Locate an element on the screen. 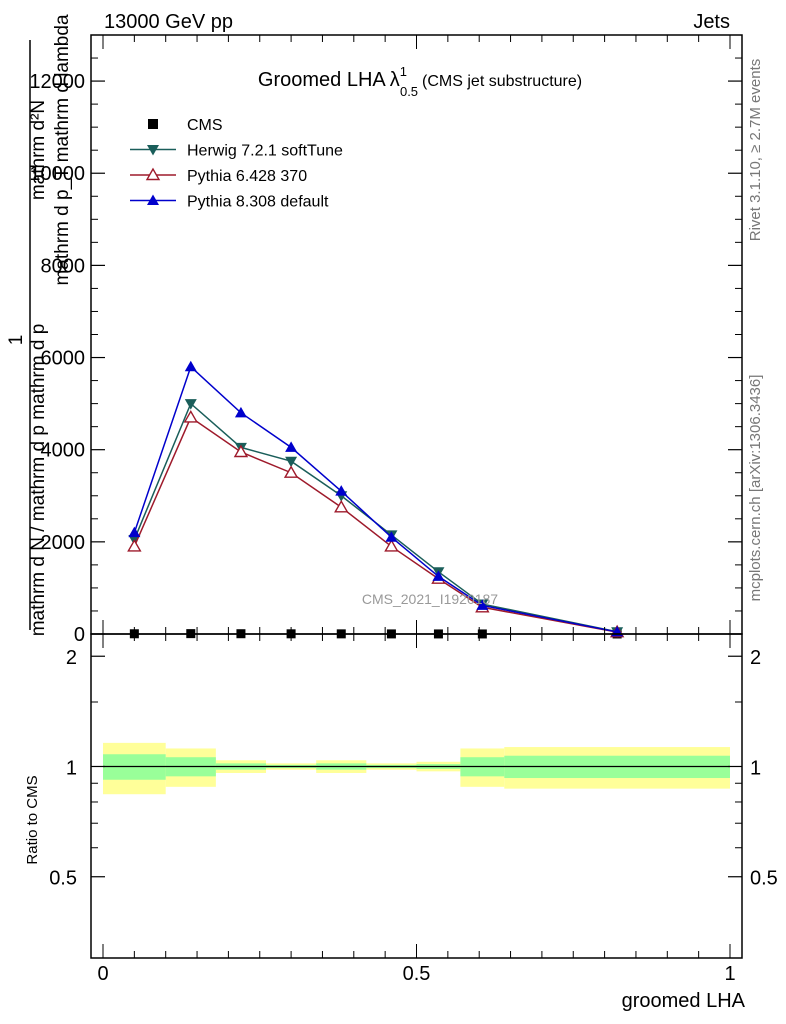 The height and width of the screenshot is (1024, 786). main-y-tick-label: 2000 is located at coordinates (63, 543).